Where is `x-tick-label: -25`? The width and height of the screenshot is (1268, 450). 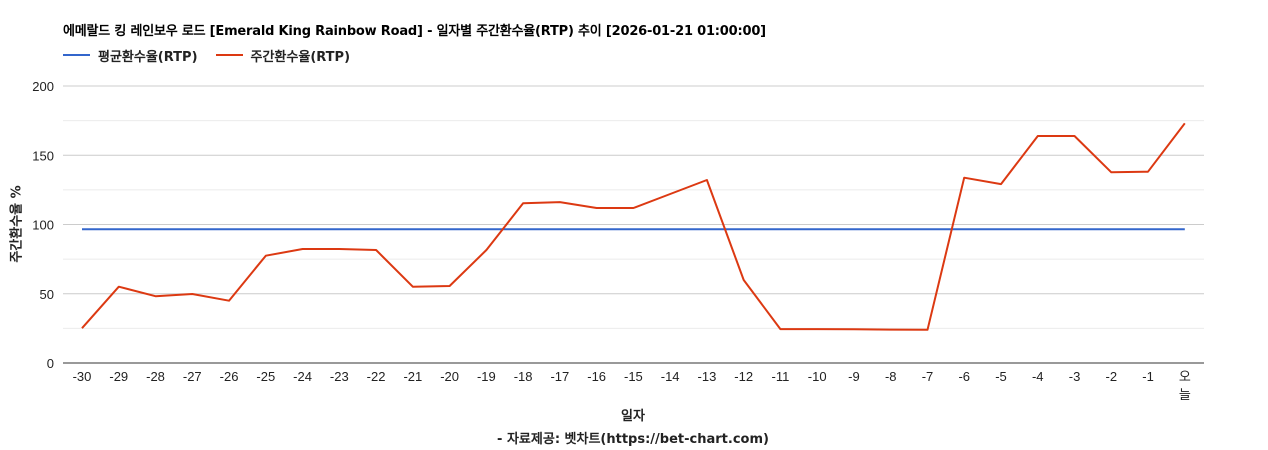 x-tick-label: -25 is located at coordinates (265, 376).